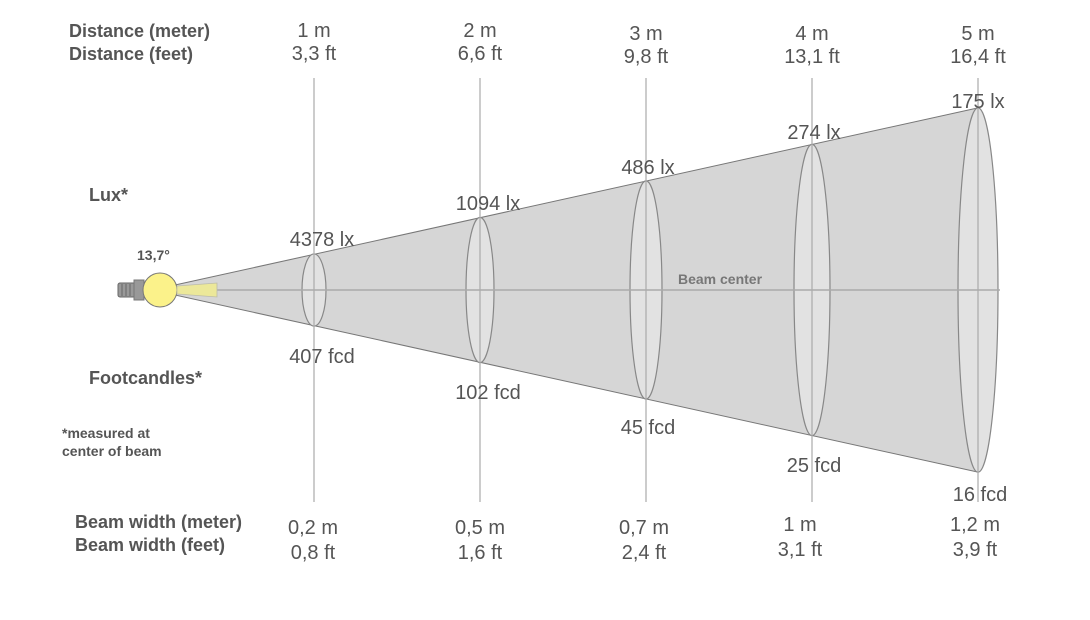 This screenshot has width=1090, height=620. I want to click on beam-width-feet-value: 0,8 ft, so click(313, 553).